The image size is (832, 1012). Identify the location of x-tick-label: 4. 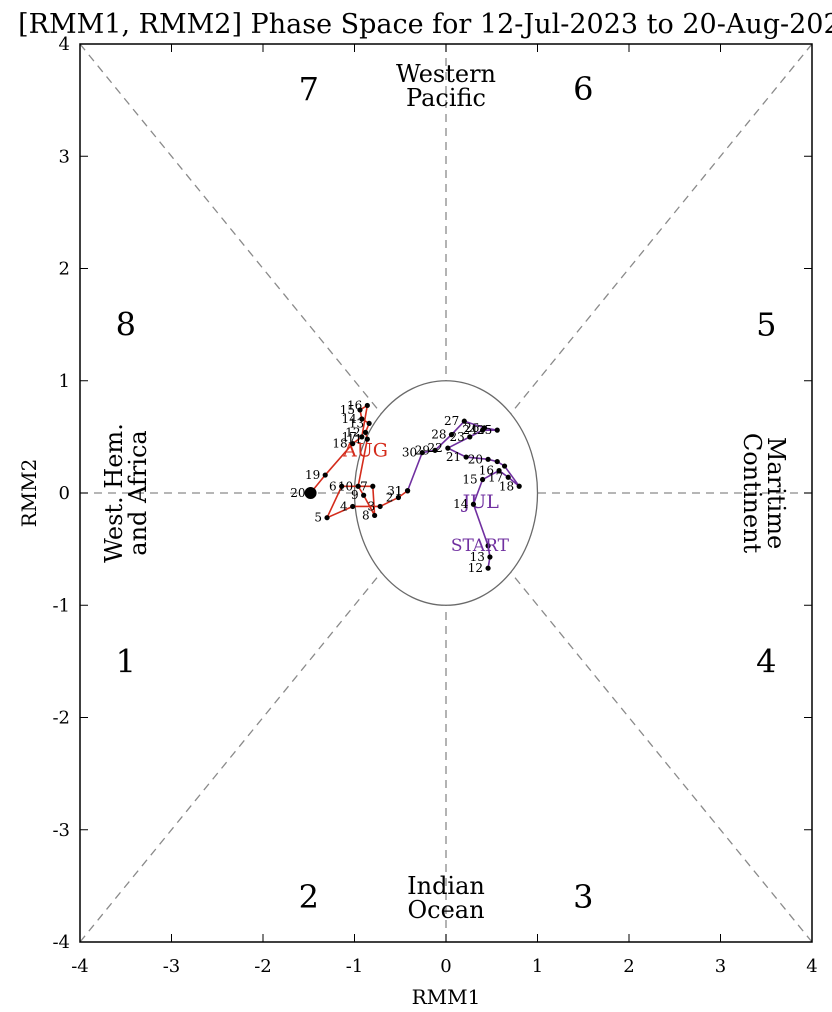
(811, 966).